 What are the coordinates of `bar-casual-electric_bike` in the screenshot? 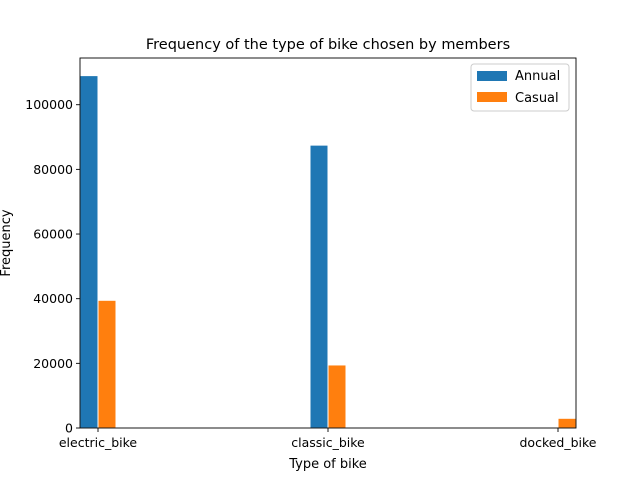 It's located at (107, 364).